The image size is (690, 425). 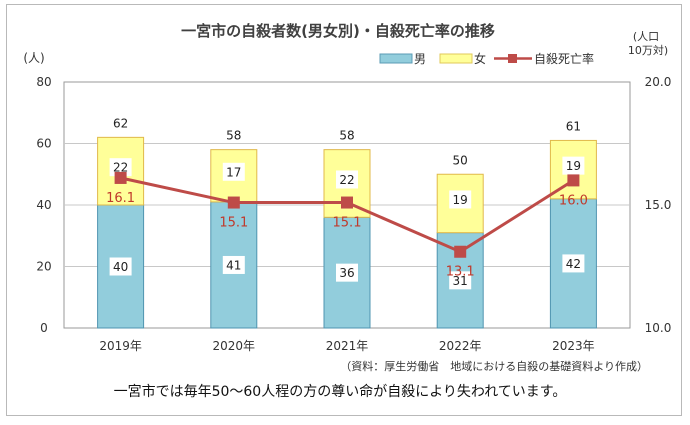 I want to click on legend-swatch-male, so click(x=396, y=58).